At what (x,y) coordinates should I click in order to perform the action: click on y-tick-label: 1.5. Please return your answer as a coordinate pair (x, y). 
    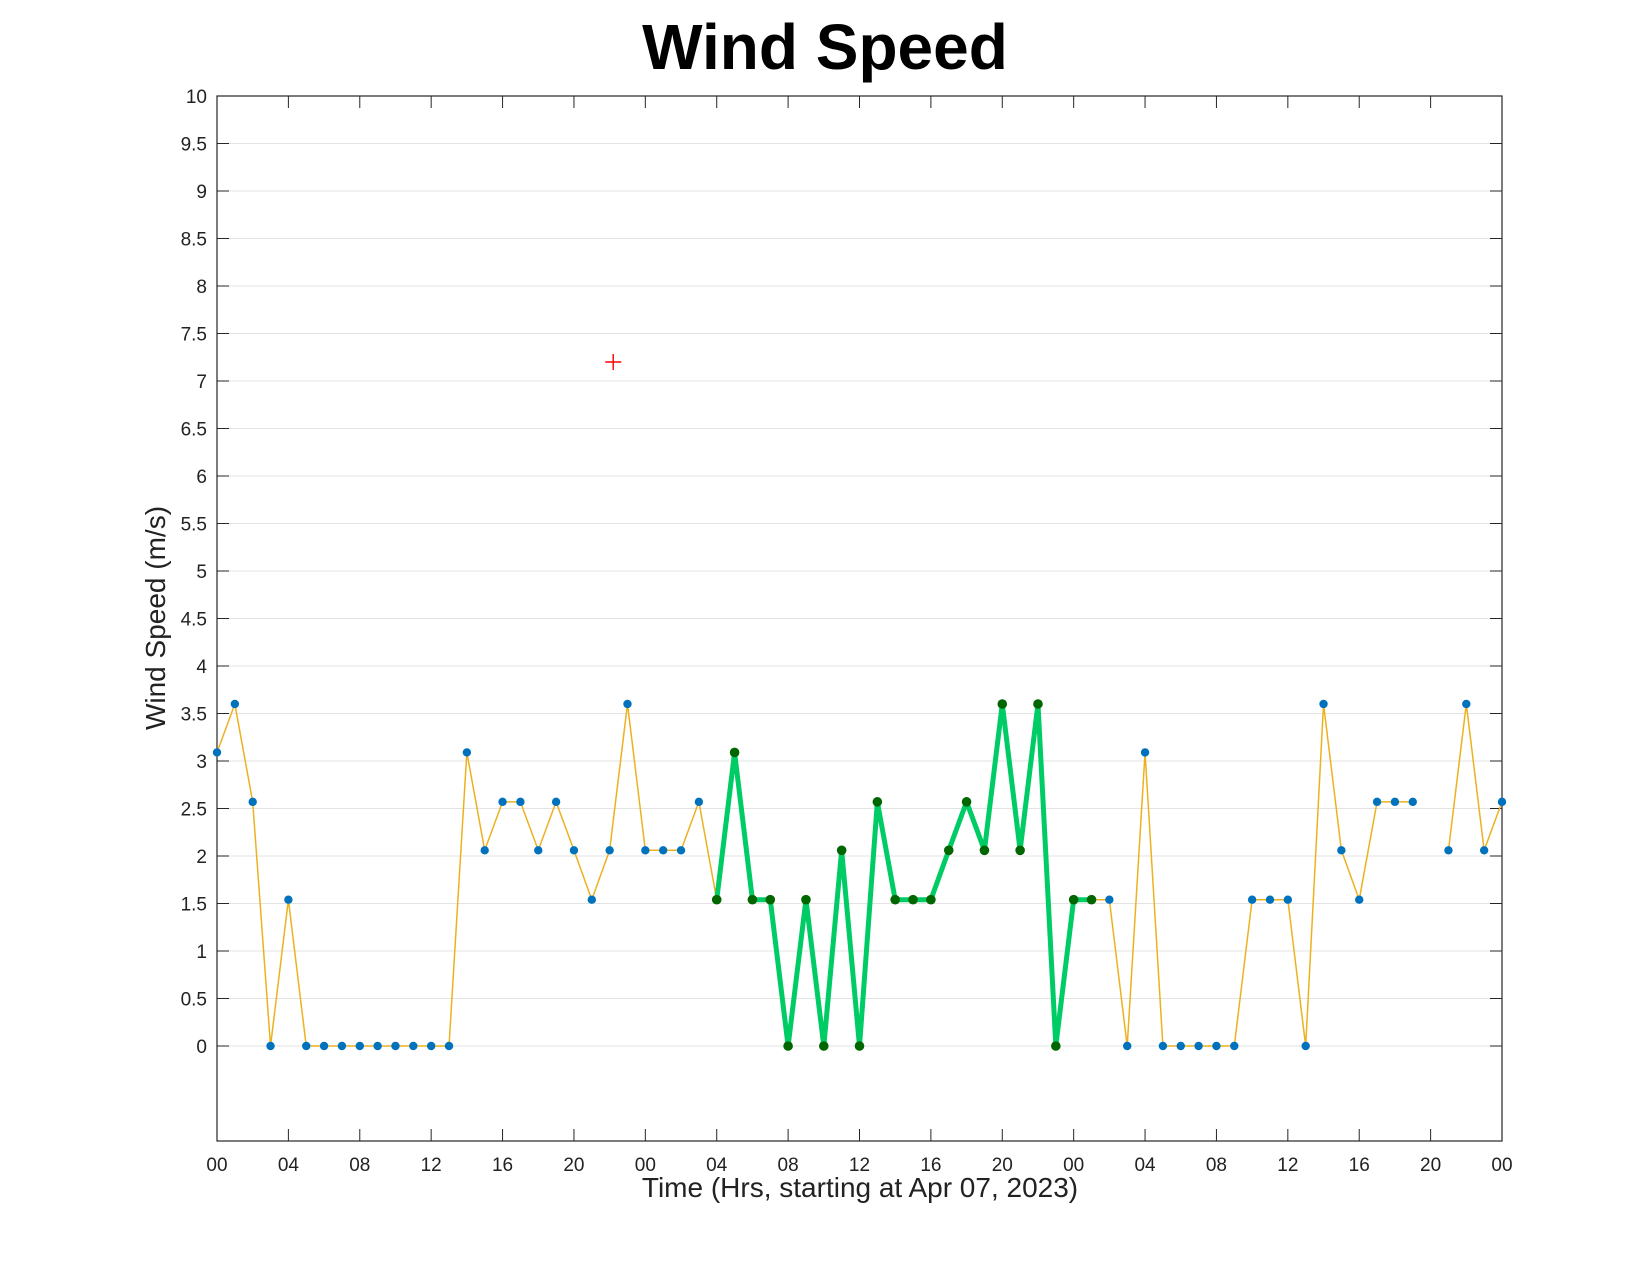
    Looking at the image, I should click on (194, 905).